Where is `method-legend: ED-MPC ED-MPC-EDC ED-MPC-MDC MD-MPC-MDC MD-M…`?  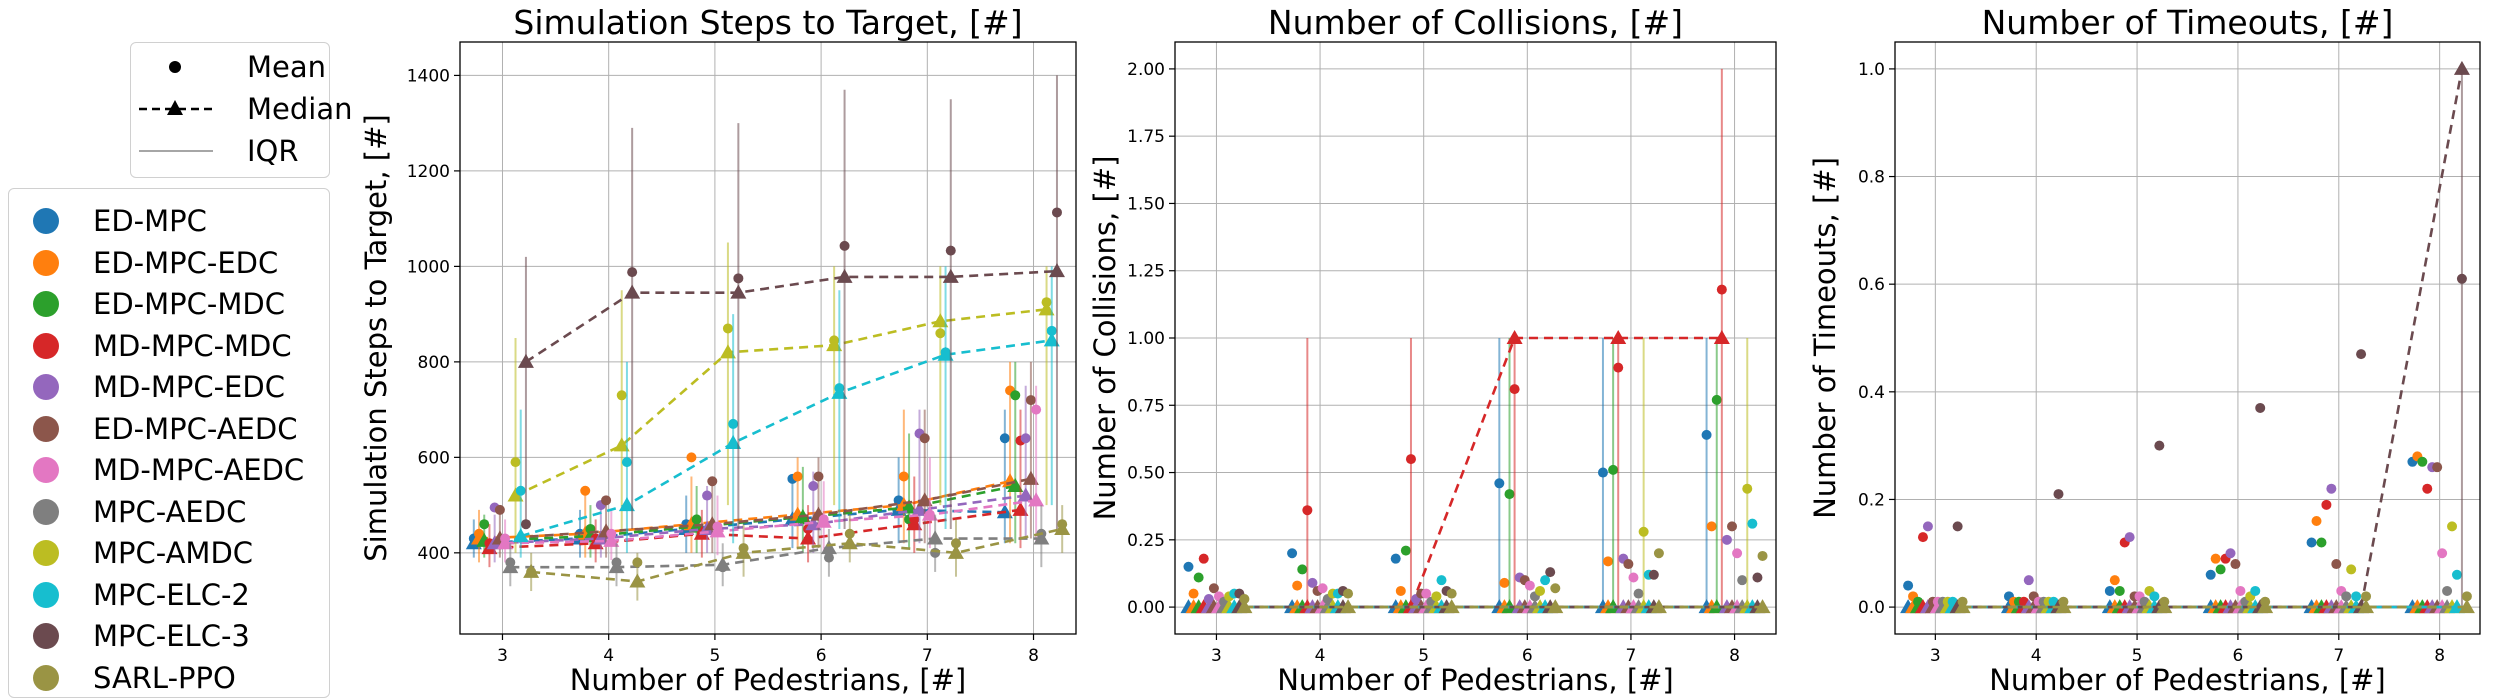
method-legend: ED-MPC ED-MPC-EDC ED-MPC-MDC MD-MPC-MDC MD-M… is located at coordinates (169, 443).